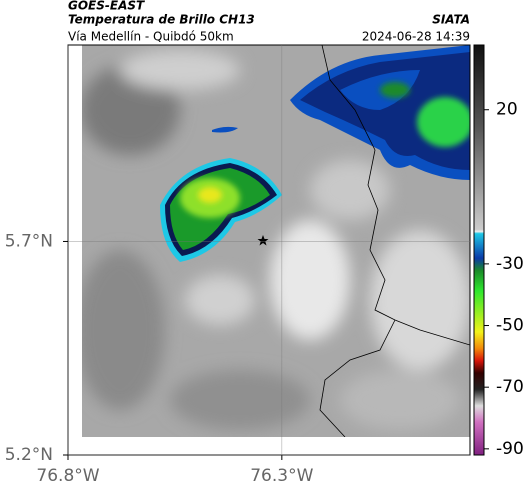 Image resolution: width=526 pixels, height=491 pixels. I want to click on title: GOES-EAST, so click(106, 6).